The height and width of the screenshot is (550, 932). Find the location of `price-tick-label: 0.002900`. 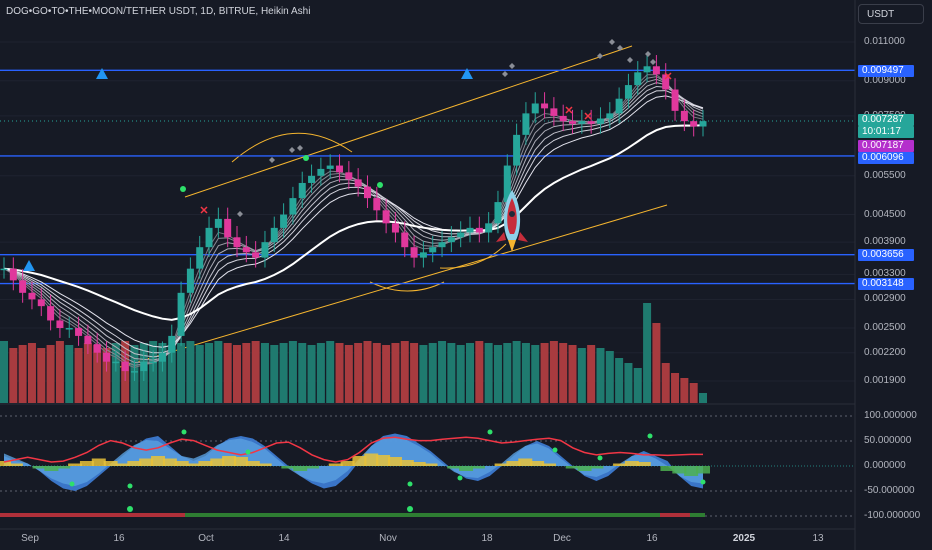

price-tick-label: 0.002900 is located at coordinates (885, 299).